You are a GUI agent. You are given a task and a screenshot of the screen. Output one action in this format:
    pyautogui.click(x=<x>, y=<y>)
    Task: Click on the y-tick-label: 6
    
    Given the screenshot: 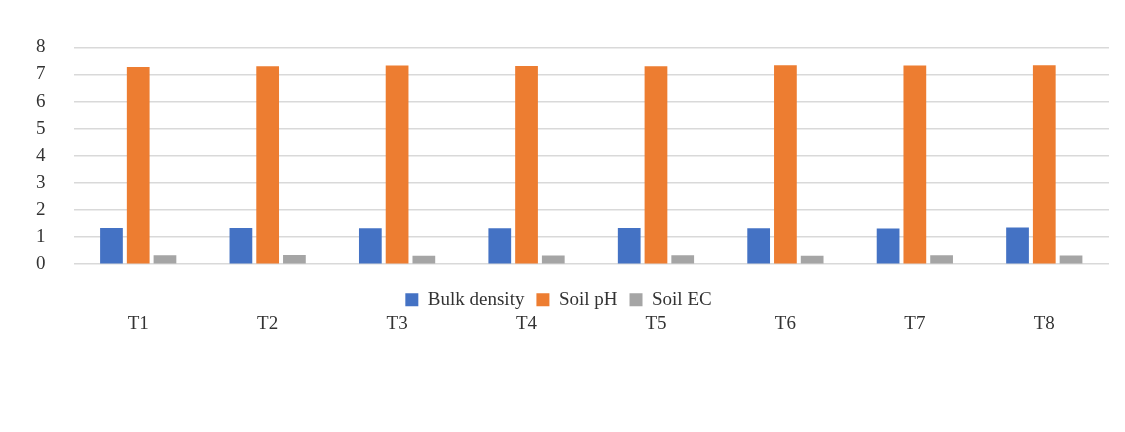 What is the action you would take?
    pyautogui.click(x=41, y=100)
    